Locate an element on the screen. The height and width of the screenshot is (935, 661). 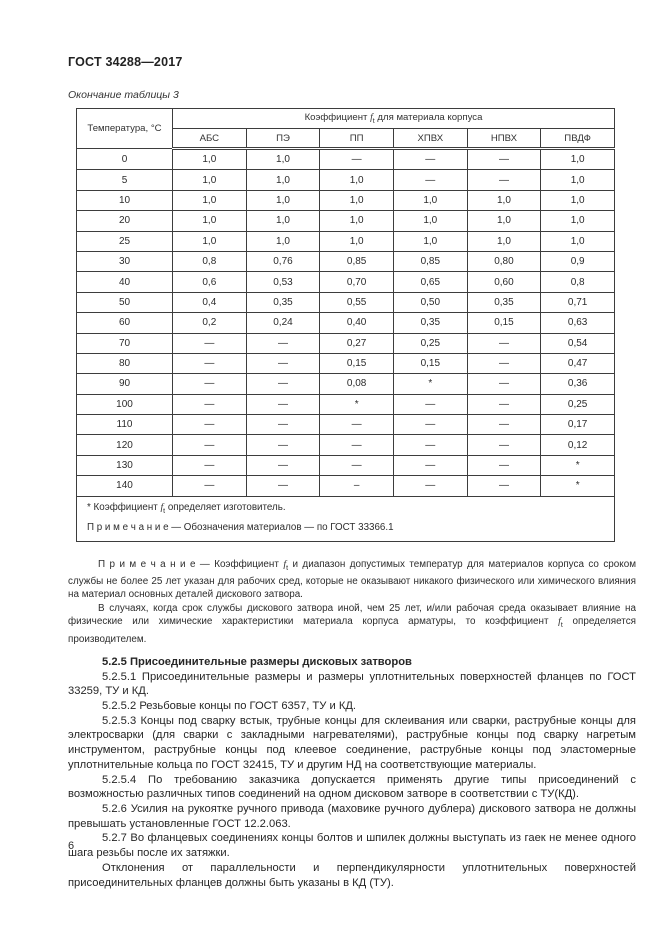
table-row: 25 1,0 1,0 1,0 1,0 1,0 1,0 is located at coordinates (345, 241).